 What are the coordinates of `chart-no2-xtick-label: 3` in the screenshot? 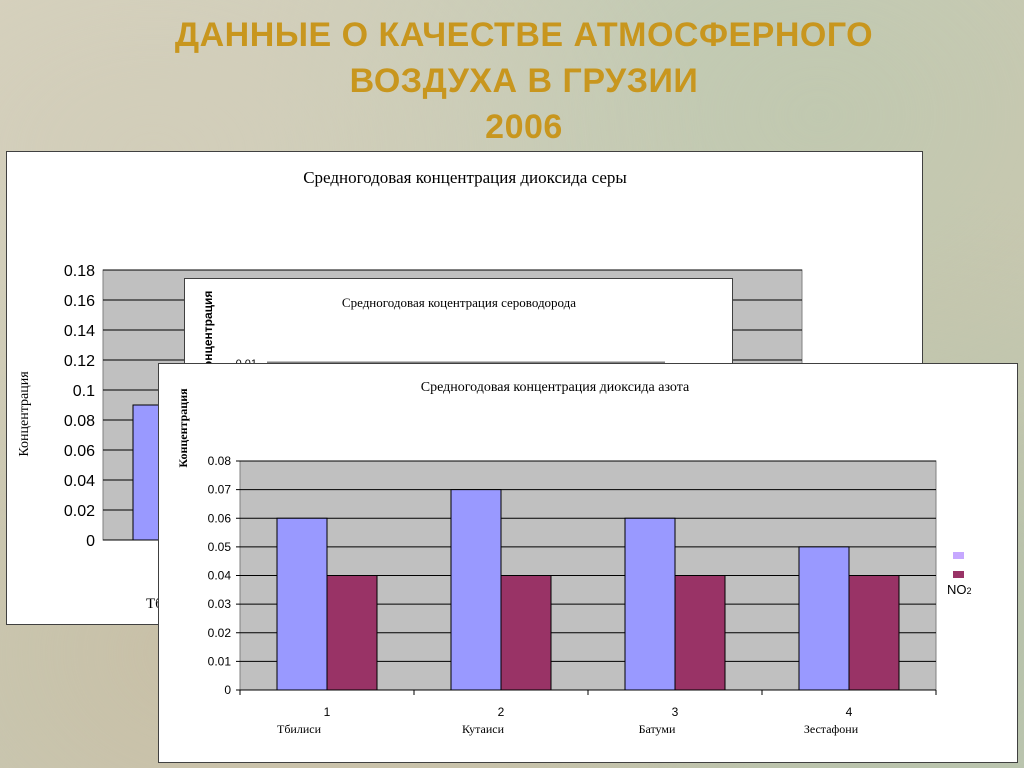 It's located at (675, 712).